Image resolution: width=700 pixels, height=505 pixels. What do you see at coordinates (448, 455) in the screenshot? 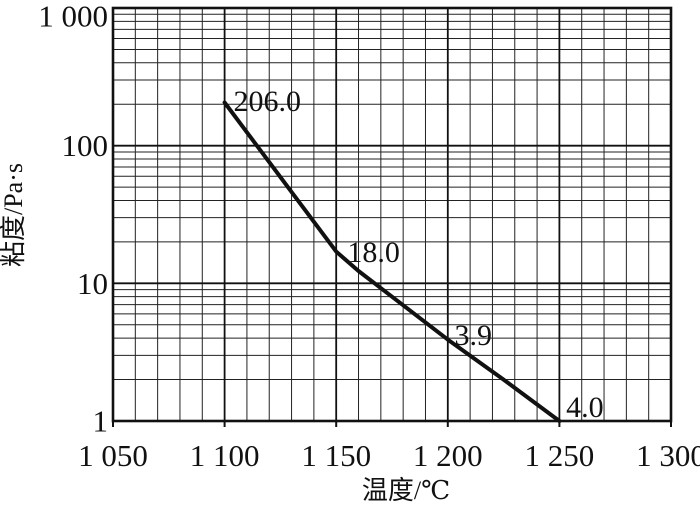
I see `x-tick-label: 1 200` at bounding box center [448, 455].